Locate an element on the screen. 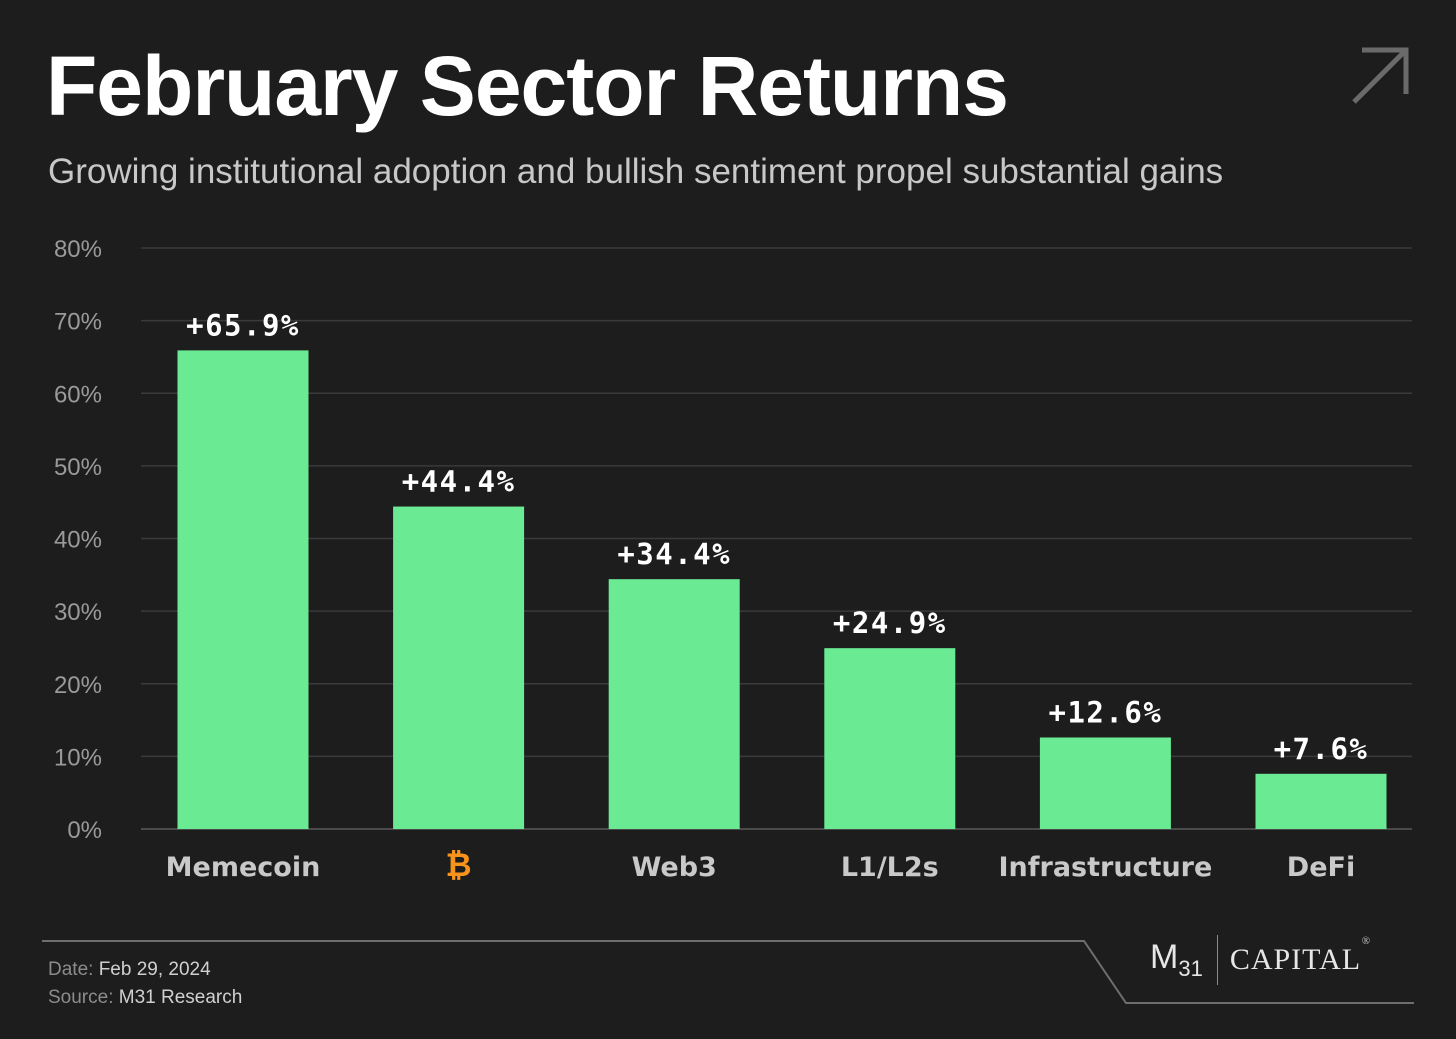 The width and height of the screenshot is (1456, 1039). data-label: +7.6% is located at coordinates (1321, 749).